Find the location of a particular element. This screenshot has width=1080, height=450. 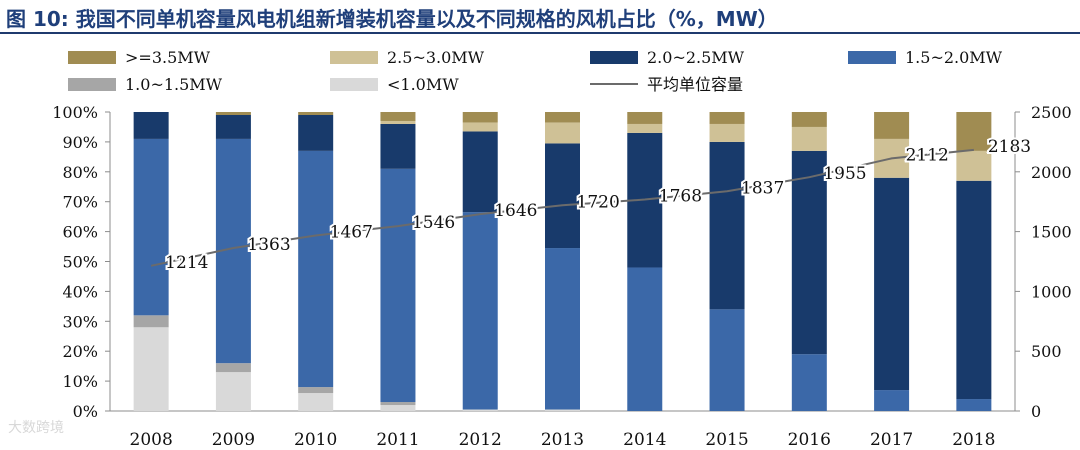

line-data-label: 1768 is located at coordinates (680, 197).